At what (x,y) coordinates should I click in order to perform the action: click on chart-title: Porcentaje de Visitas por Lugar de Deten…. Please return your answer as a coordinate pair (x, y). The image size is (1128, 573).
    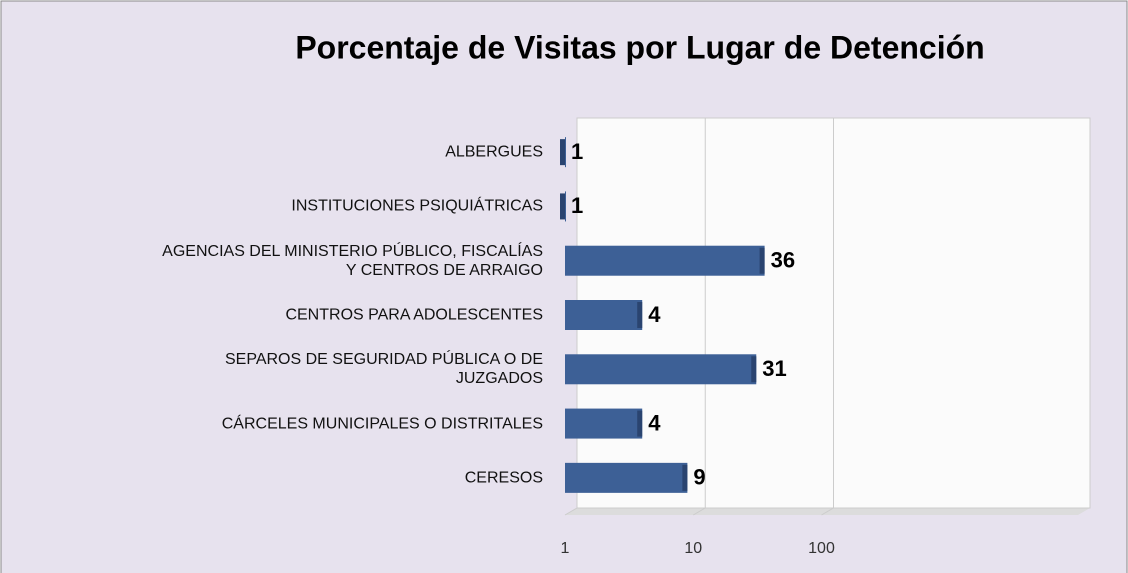
    Looking at the image, I should click on (639, 47).